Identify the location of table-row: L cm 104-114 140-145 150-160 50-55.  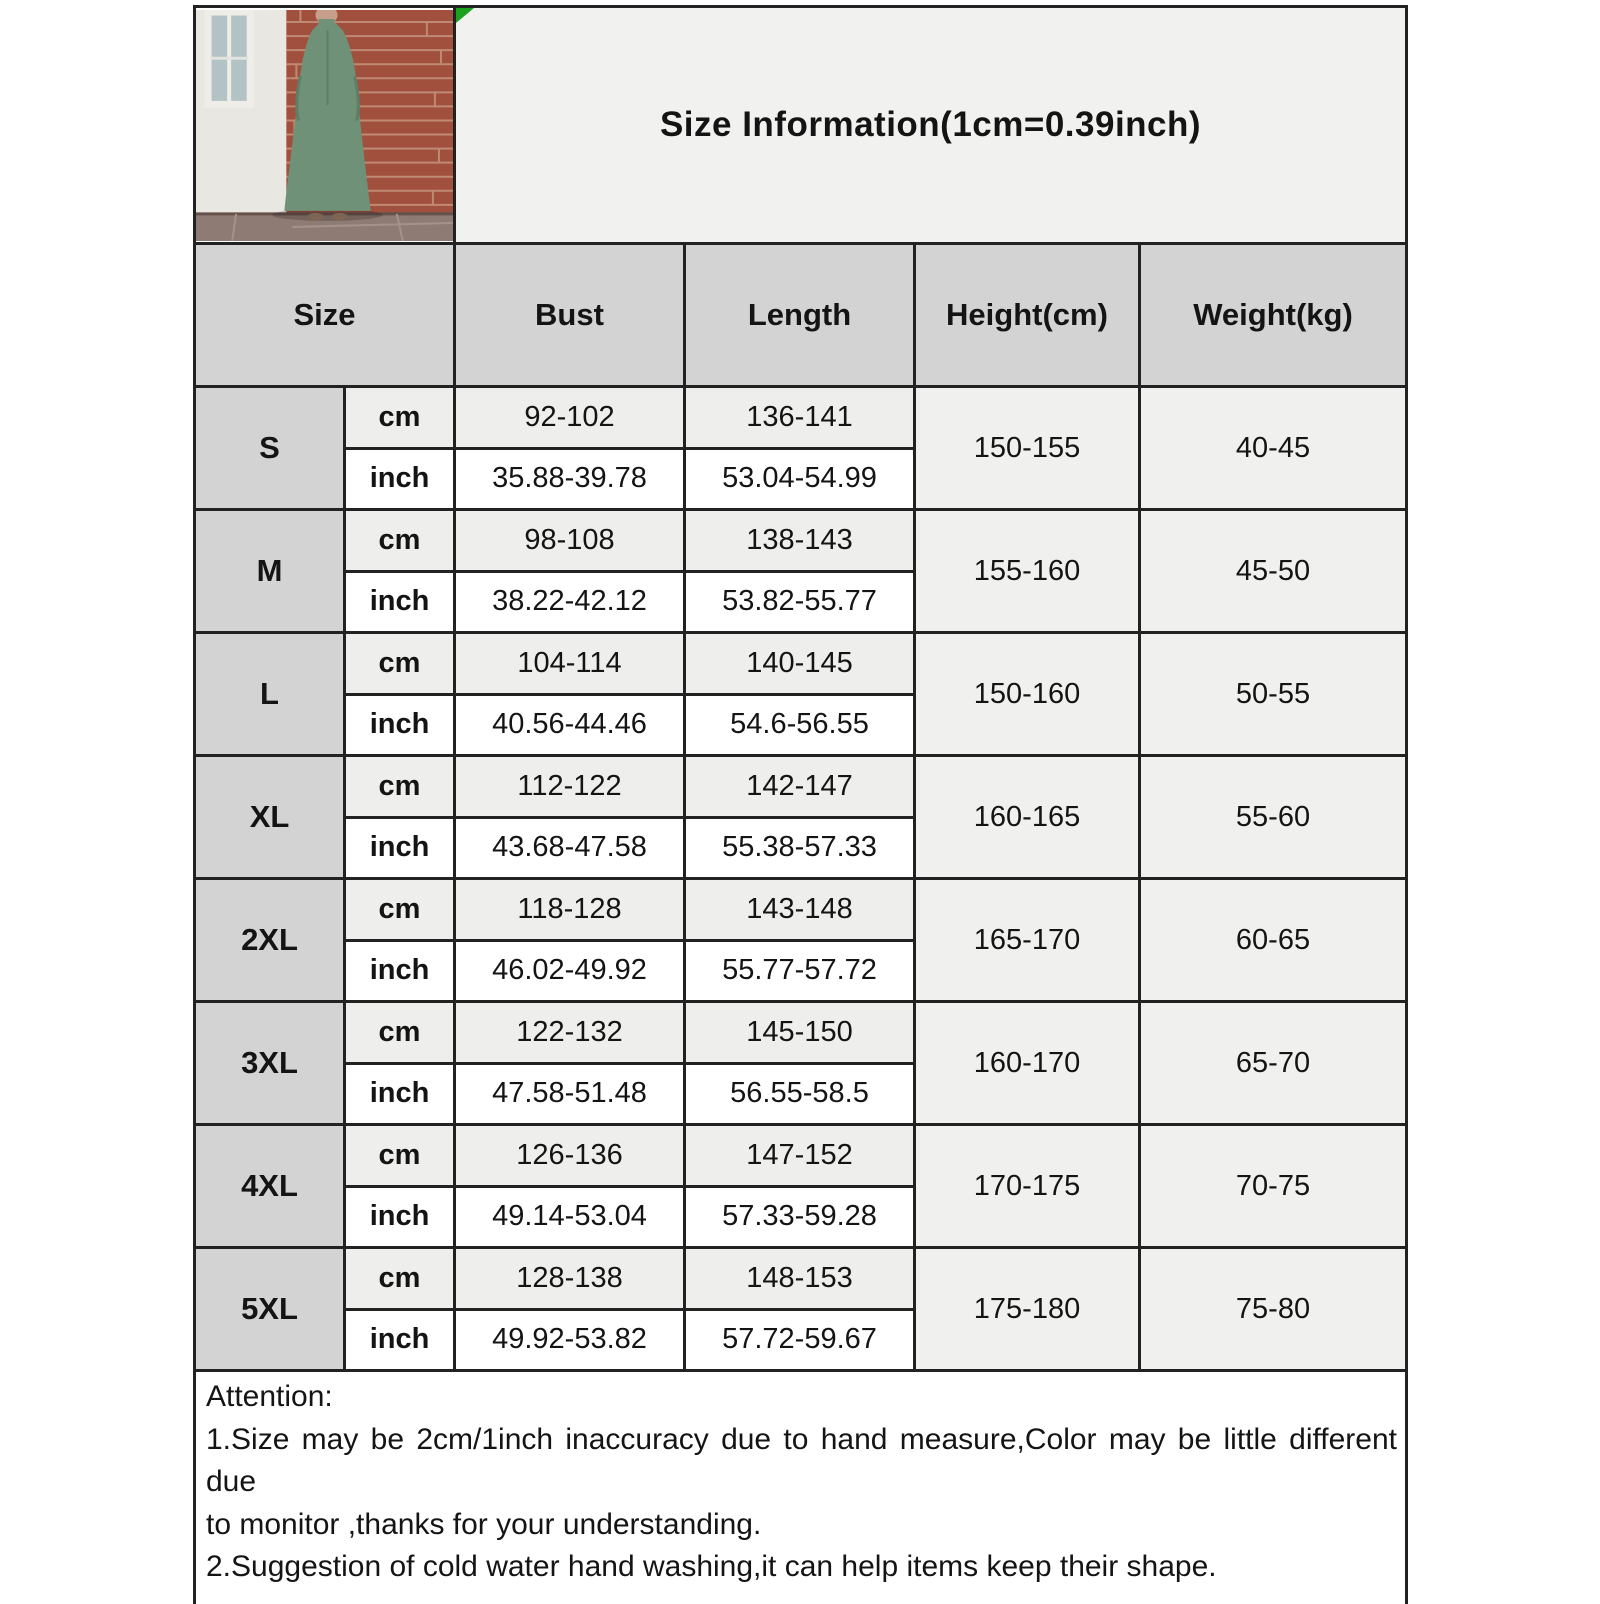
(801, 664).